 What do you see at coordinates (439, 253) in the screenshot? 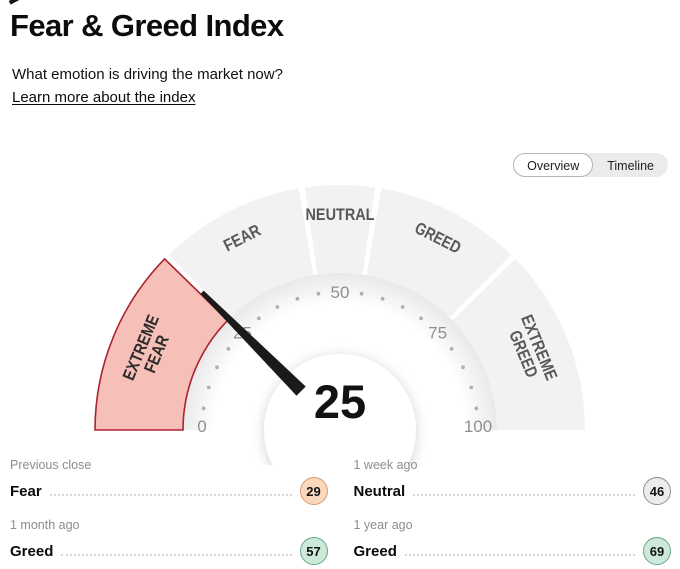
I see `gauge-segment-greed` at bounding box center [439, 253].